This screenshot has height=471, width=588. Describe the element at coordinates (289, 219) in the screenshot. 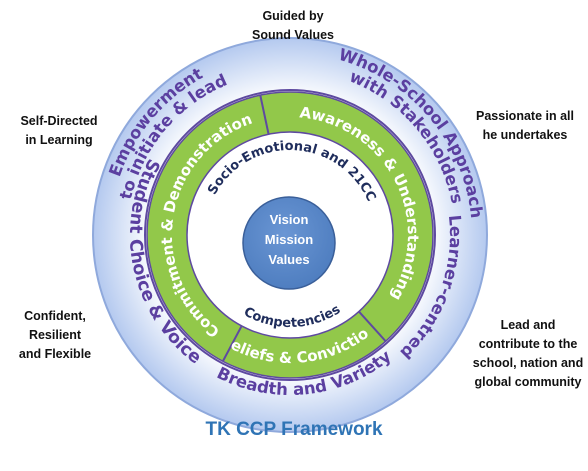

I see `center-line-vision: Vision` at that location.